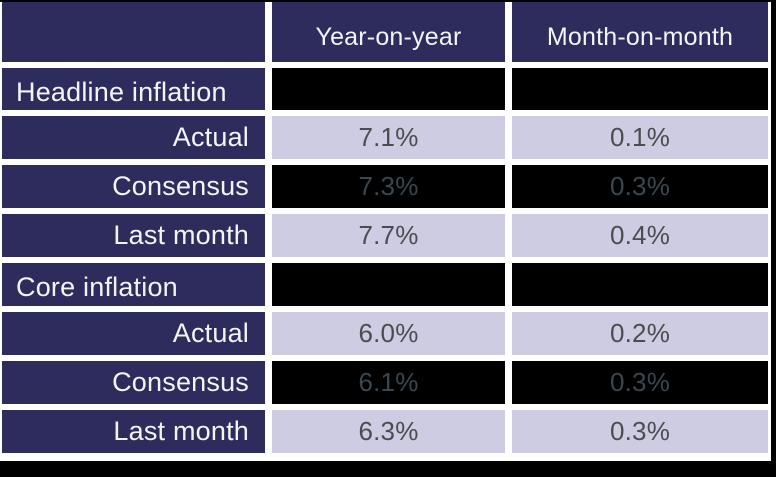 The height and width of the screenshot is (477, 776). What do you see at coordinates (640, 382) in the screenshot?
I see `value-core-consensus-mom: 0.3%` at bounding box center [640, 382].